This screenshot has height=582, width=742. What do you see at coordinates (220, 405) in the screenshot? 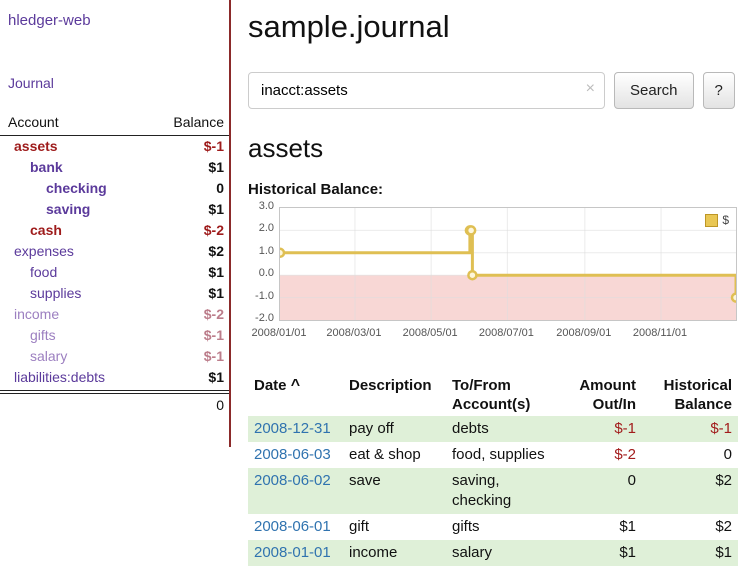
I see `accounts-total-value: 0` at bounding box center [220, 405].